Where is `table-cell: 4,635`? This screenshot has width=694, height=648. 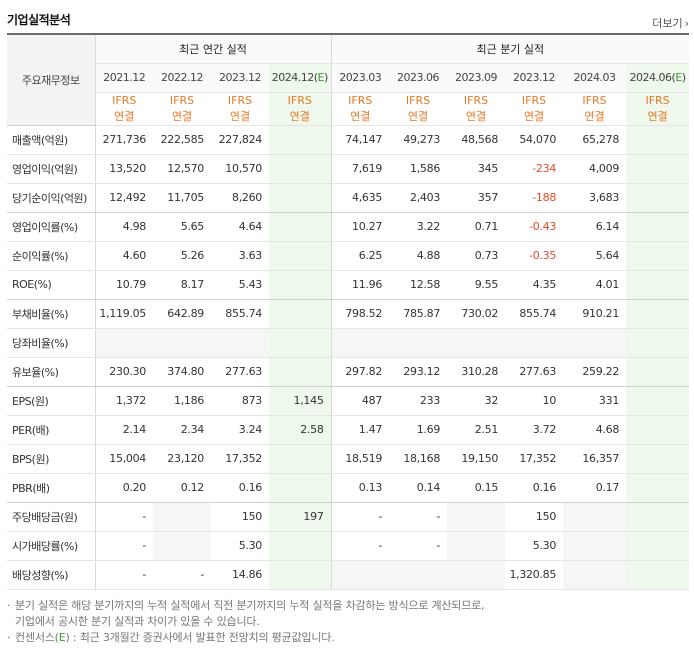 table-cell: 4,635 is located at coordinates (360, 198).